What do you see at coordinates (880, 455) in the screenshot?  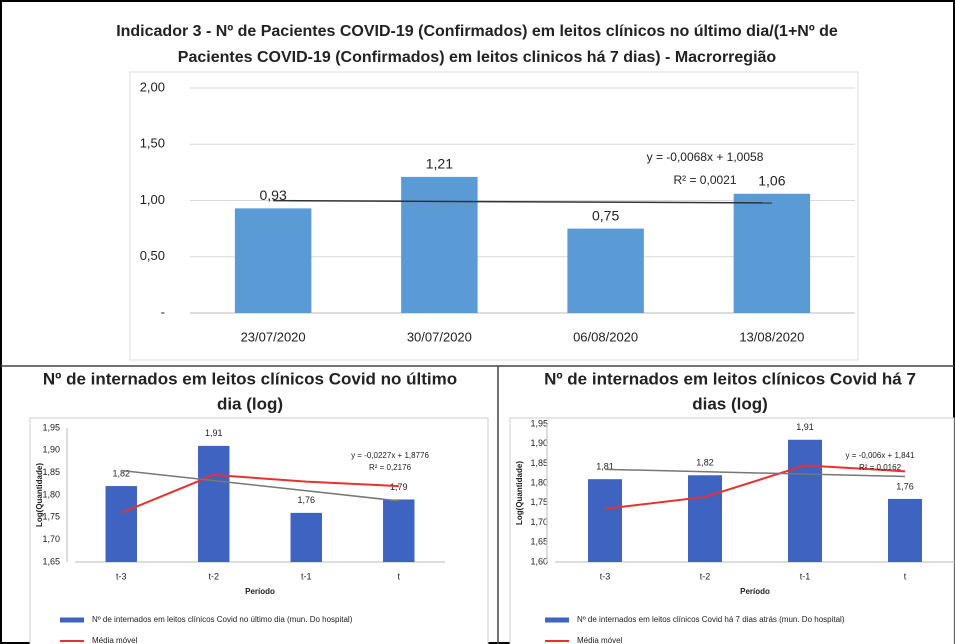 I see `trend-annotation: y = -0,006x + 1,841` at bounding box center [880, 455].